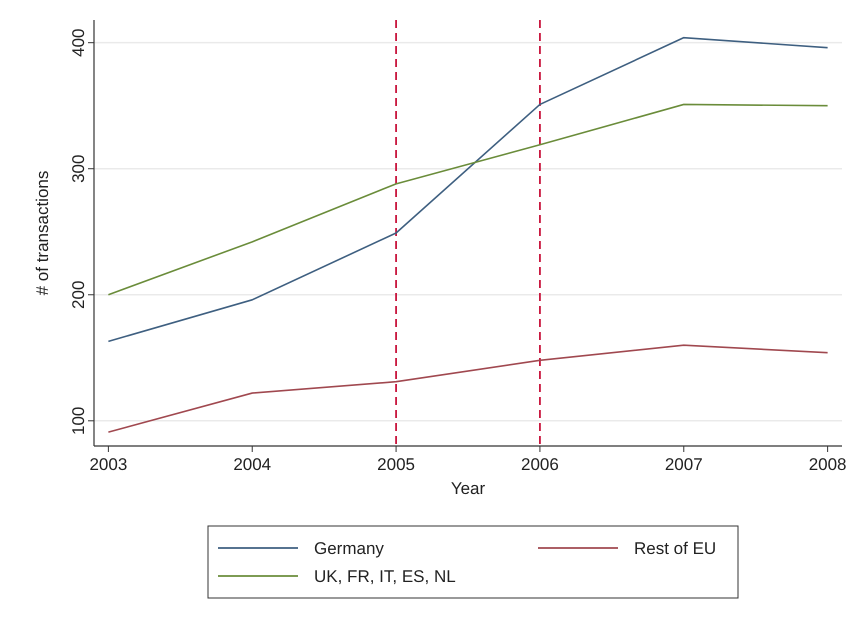  What do you see at coordinates (78, 420) in the screenshot?
I see `y-tick-label: 100` at bounding box center [78, 420].